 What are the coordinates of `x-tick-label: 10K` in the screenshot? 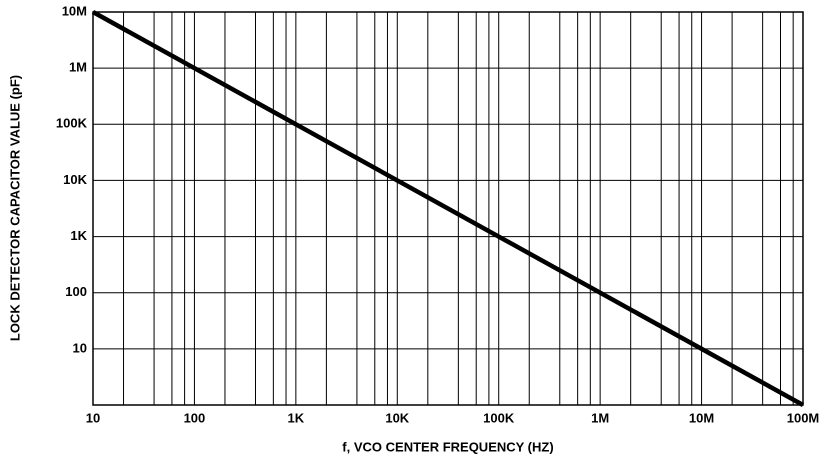 It's located at (397, 417).